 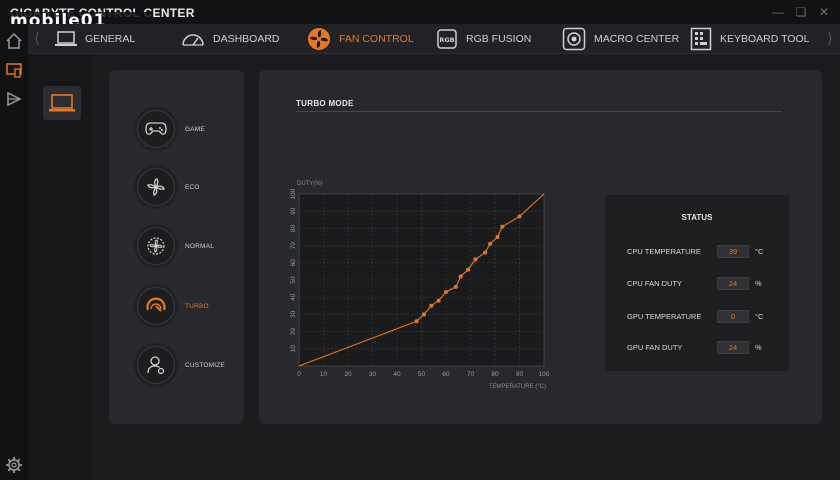 I want to click on tab-dashboard-label: DASHBOARD, so click(x=246, y=39).